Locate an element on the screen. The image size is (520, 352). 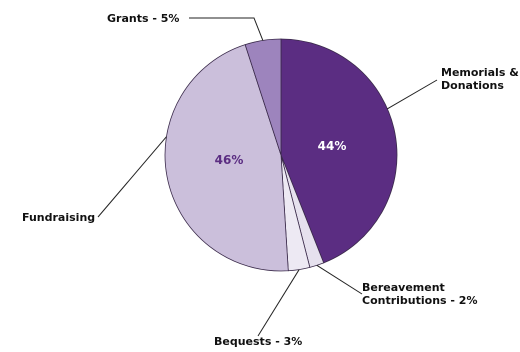
slice-percent-memorials-donations: 44% is located at coordinates (332, 146).